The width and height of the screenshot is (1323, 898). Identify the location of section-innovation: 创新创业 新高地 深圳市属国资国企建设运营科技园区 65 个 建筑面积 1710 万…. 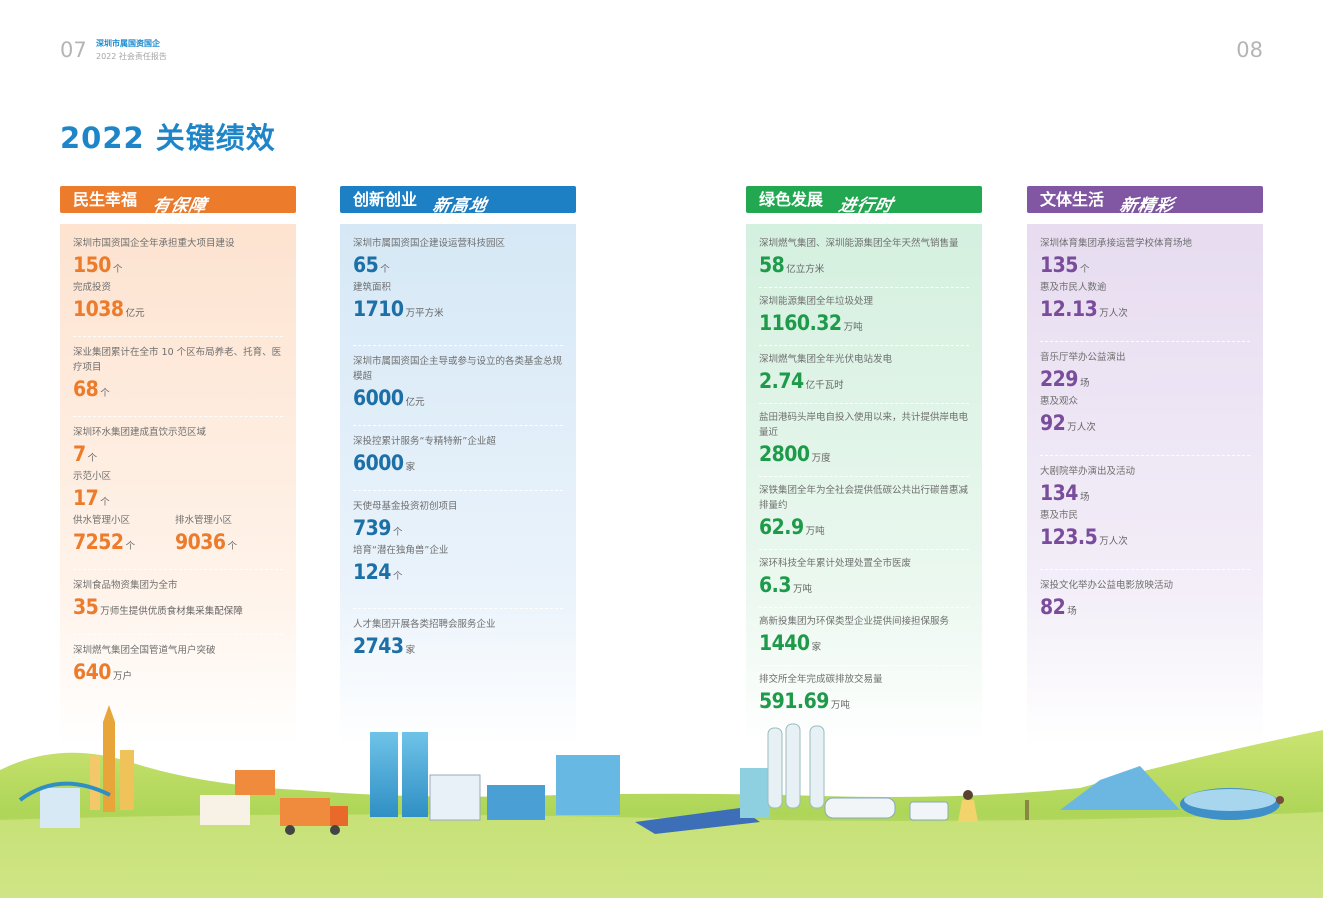
(458, 466).